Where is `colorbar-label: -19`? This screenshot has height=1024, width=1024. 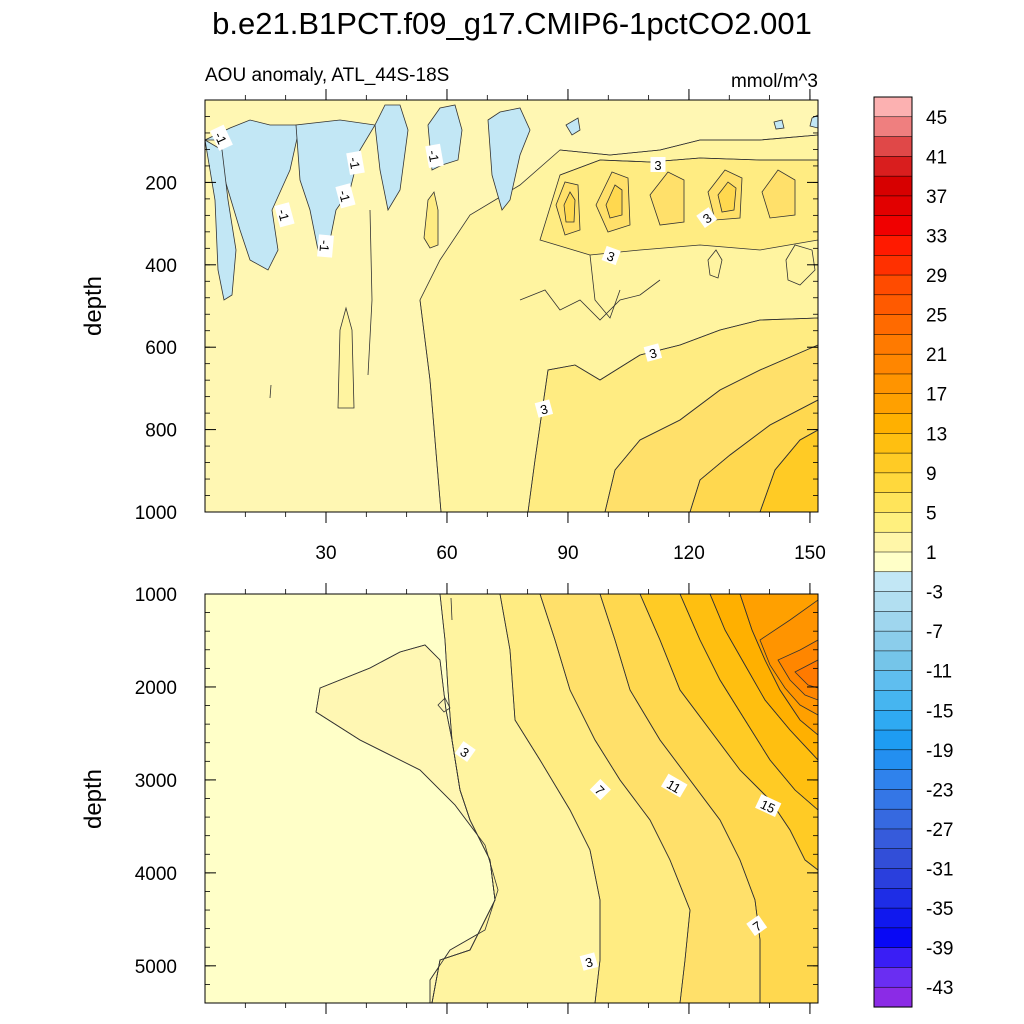 colorbar-label: -19 is located at coordinates (939, 751).